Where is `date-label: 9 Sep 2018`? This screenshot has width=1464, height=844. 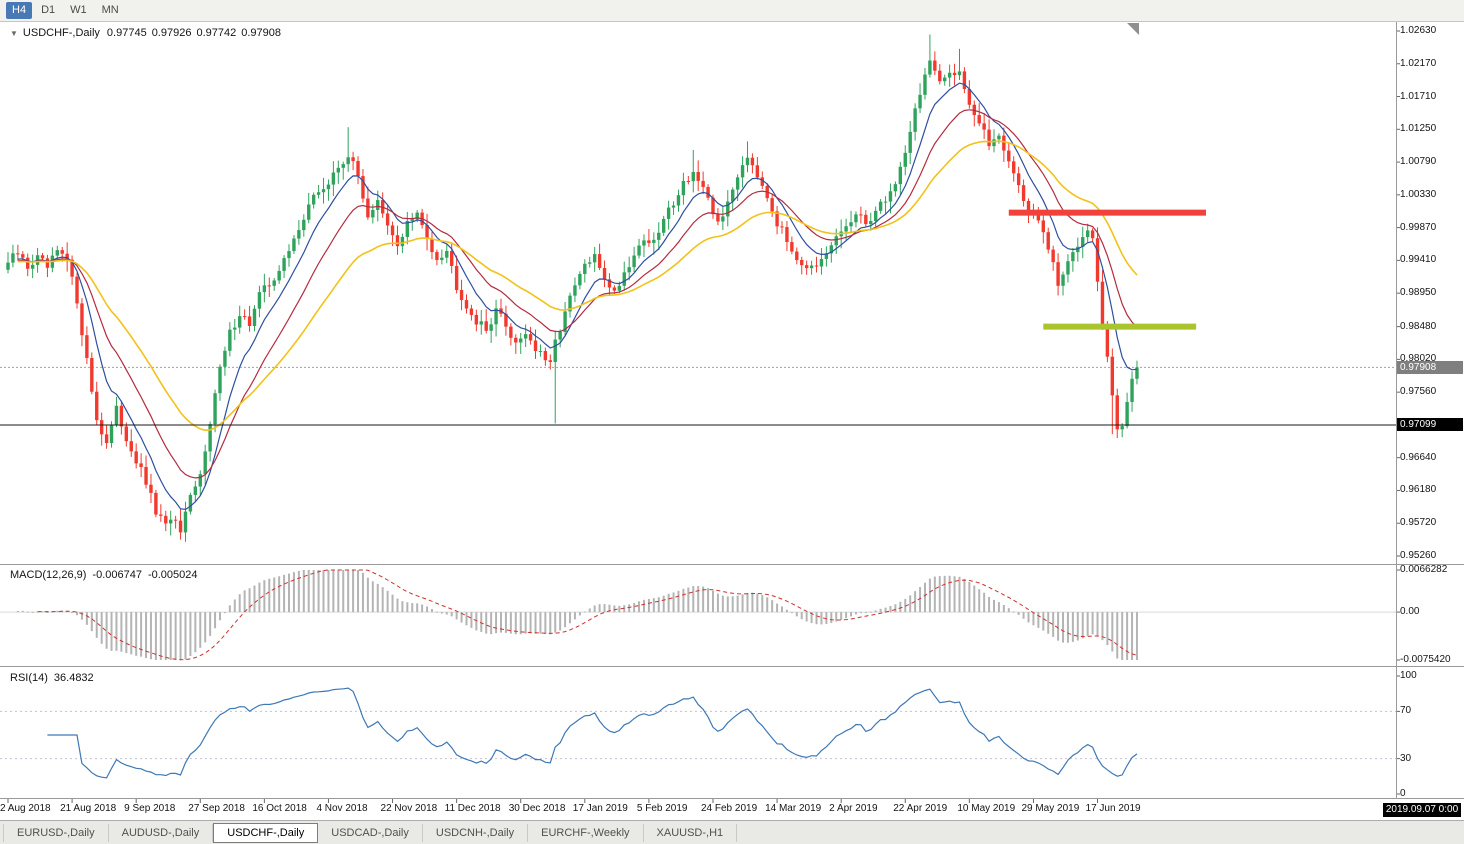
date-label: 9 Sep 2018 is located at coordinates (150, 808).